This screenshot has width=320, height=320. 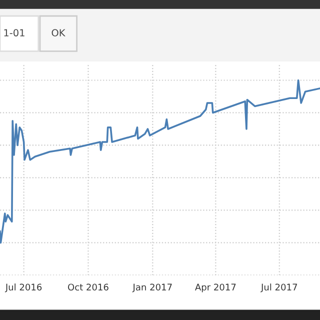 I want to click on x-tick-label: Jul 2017, so click(x=278, y=288).